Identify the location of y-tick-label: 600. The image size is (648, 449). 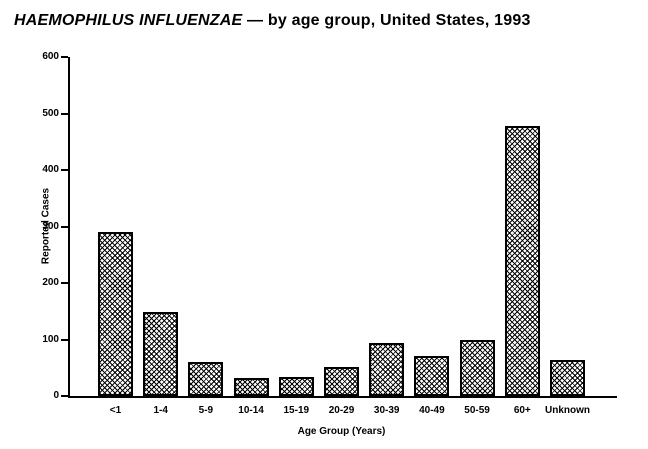
(50, 56).